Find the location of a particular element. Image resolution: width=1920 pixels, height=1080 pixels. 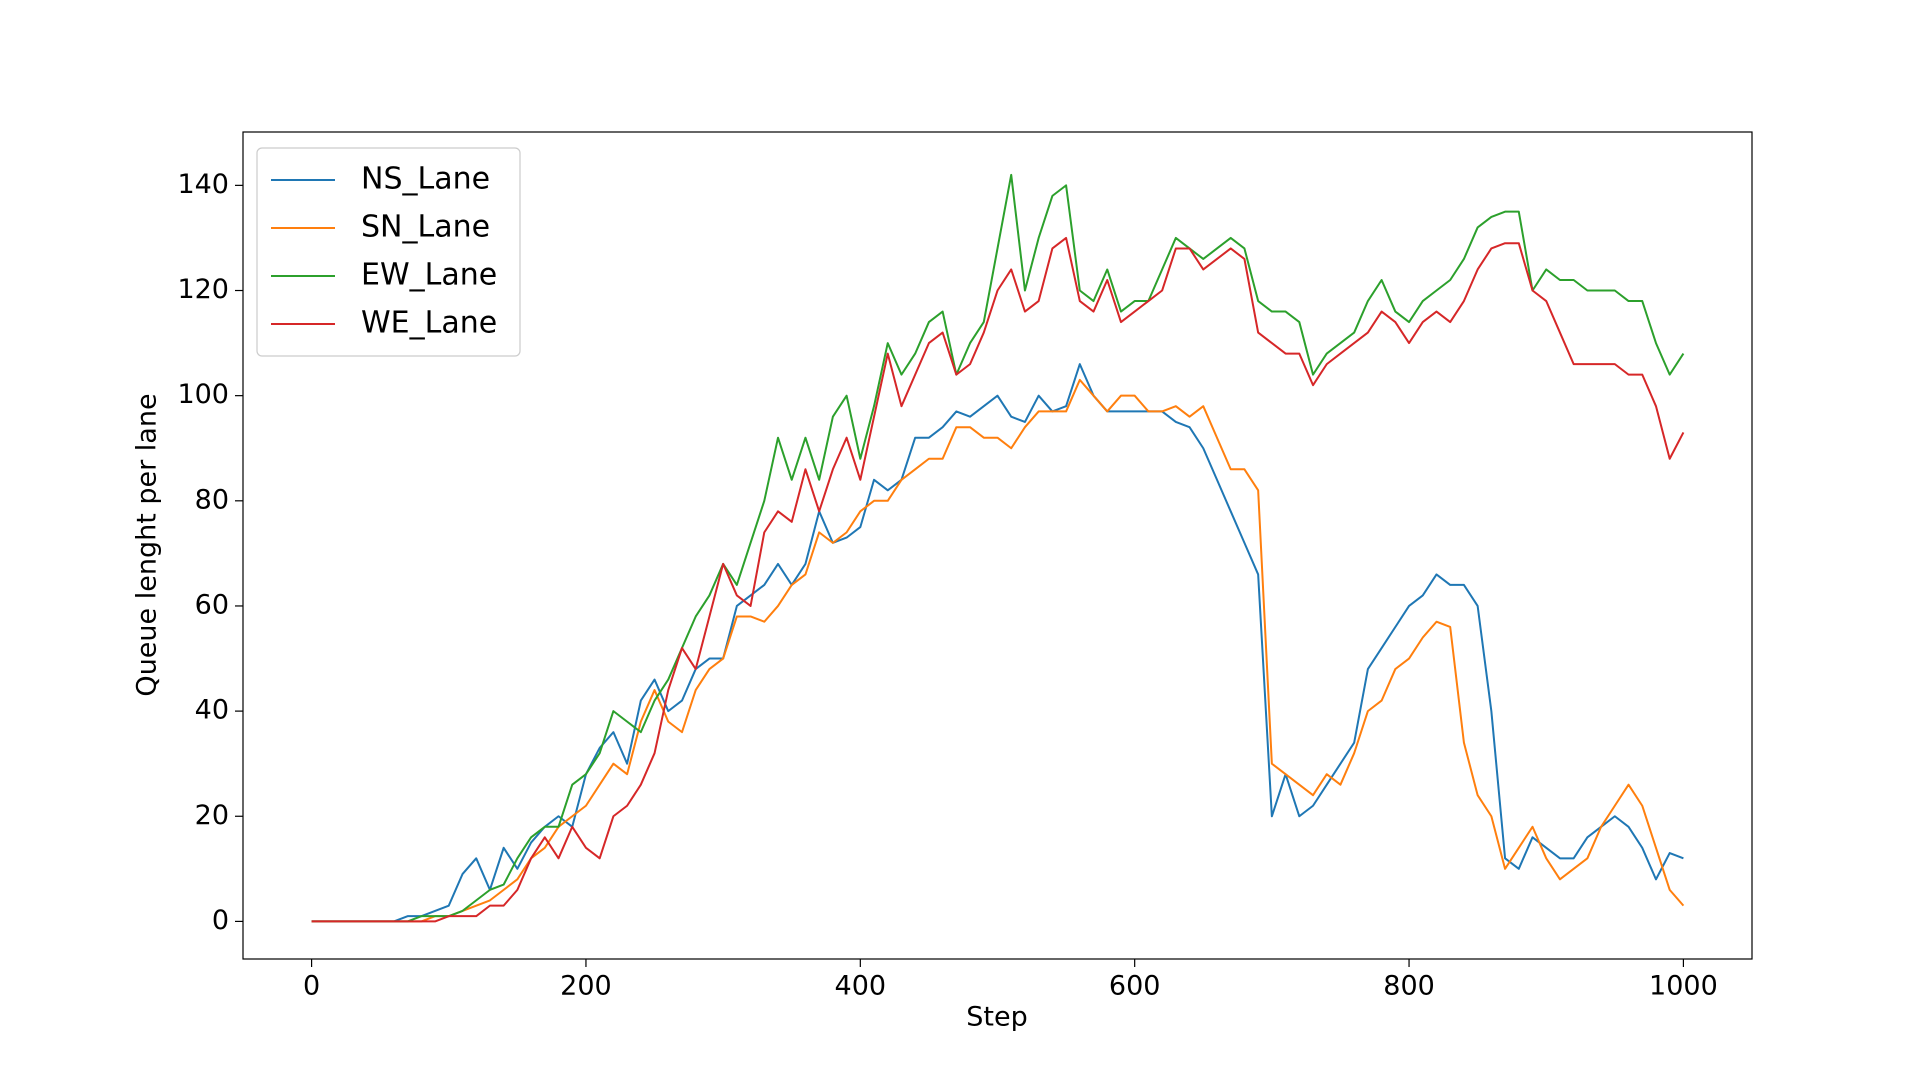

y-tick-label: 40 is located at coordinates (212, 710).